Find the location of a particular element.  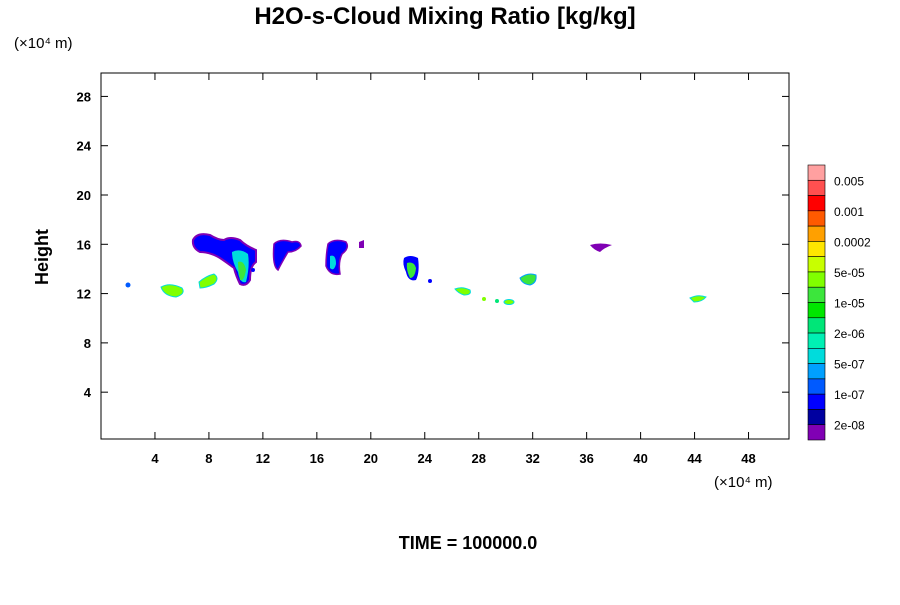

x-tick-label: 24 is located at coordinates (425, 458).